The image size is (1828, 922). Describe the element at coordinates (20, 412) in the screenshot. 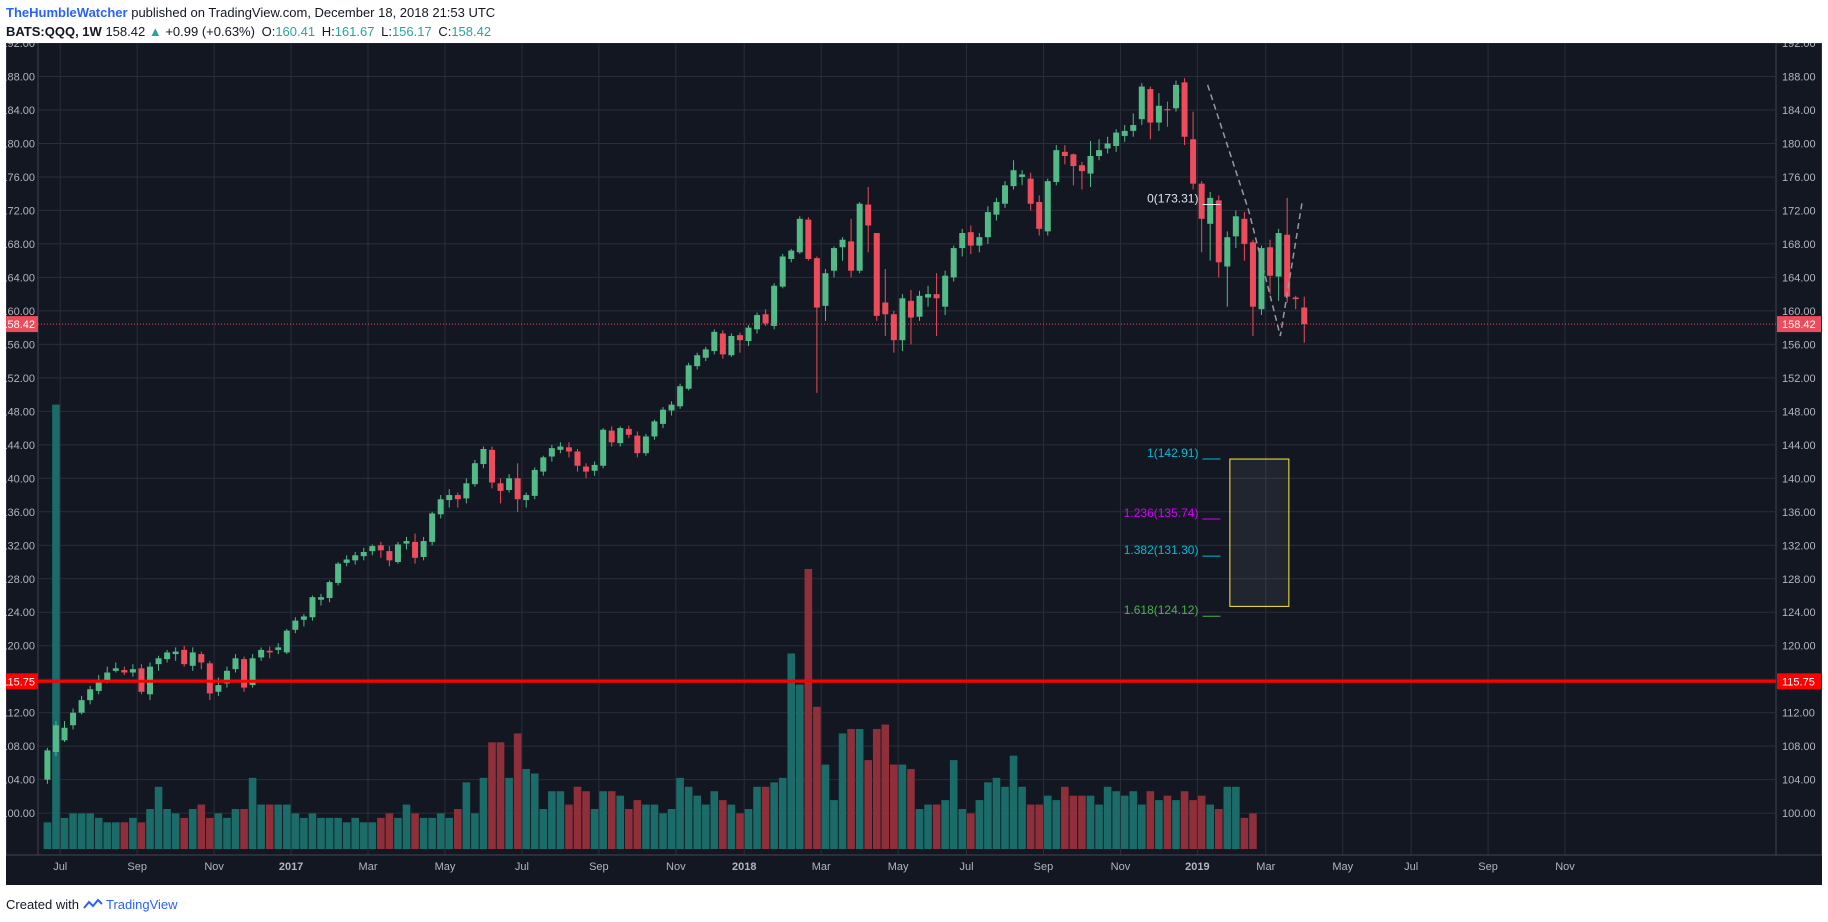

I see `left-y-tick-label: 148.00` at that location.